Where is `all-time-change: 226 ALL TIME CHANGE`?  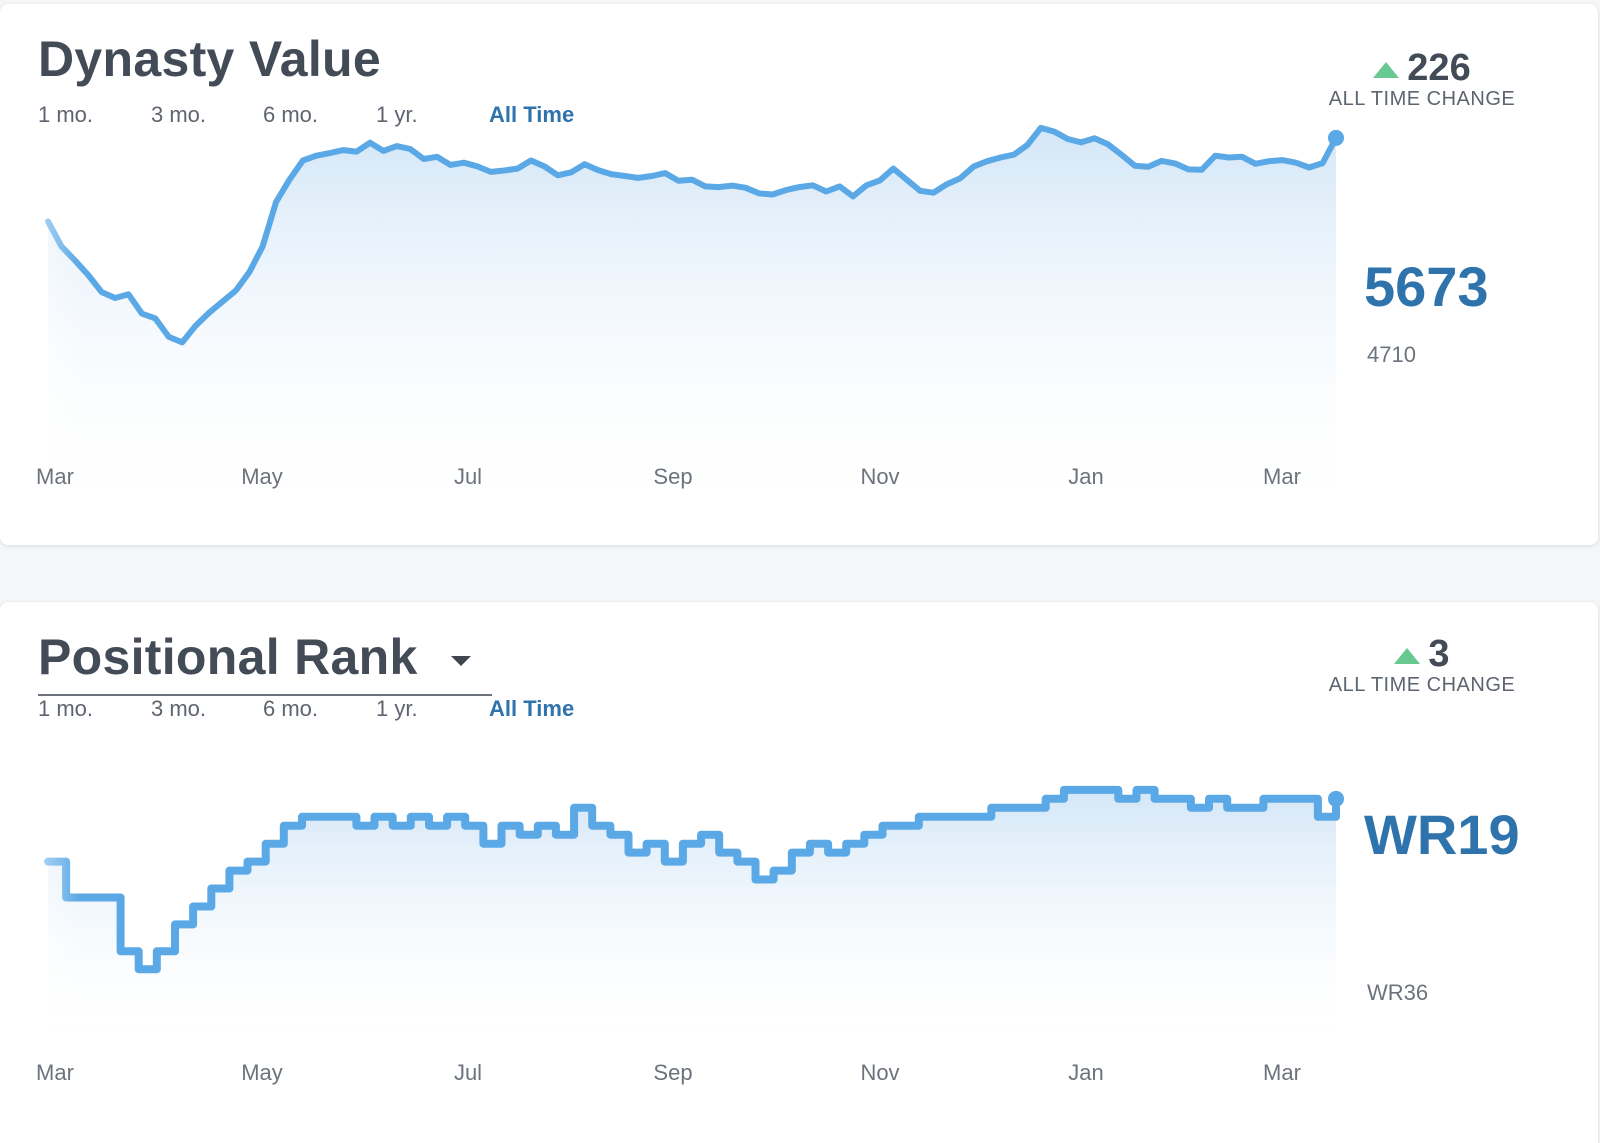
all-time-change: 226 ALL TIME CHANGE is located at coordinates (1422, 78).